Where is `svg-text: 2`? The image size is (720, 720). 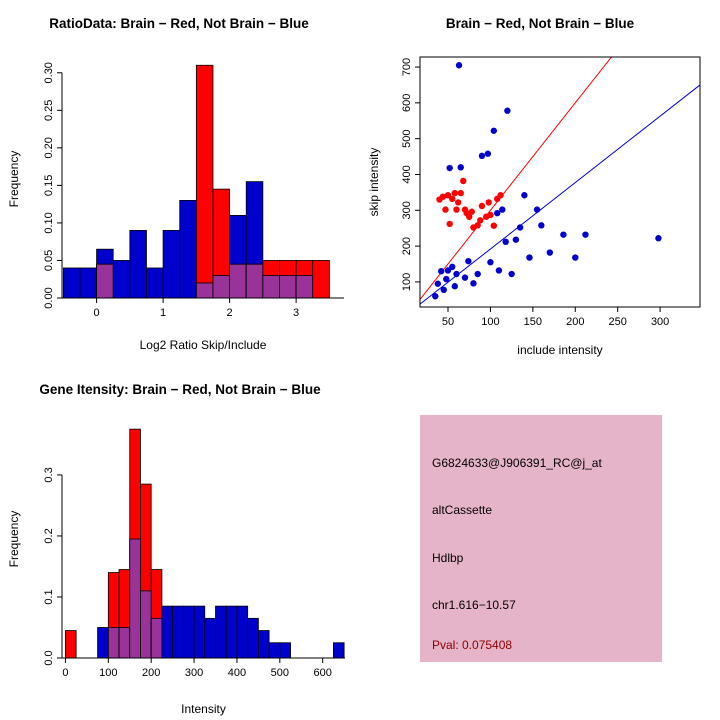
svg-text: 2 is located at coordinates (230, 313).